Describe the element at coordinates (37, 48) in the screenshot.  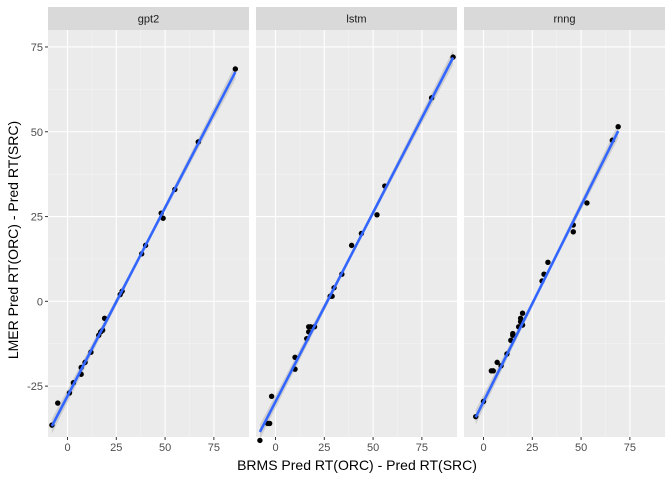
I see `y-tick-label: 75` at that location.